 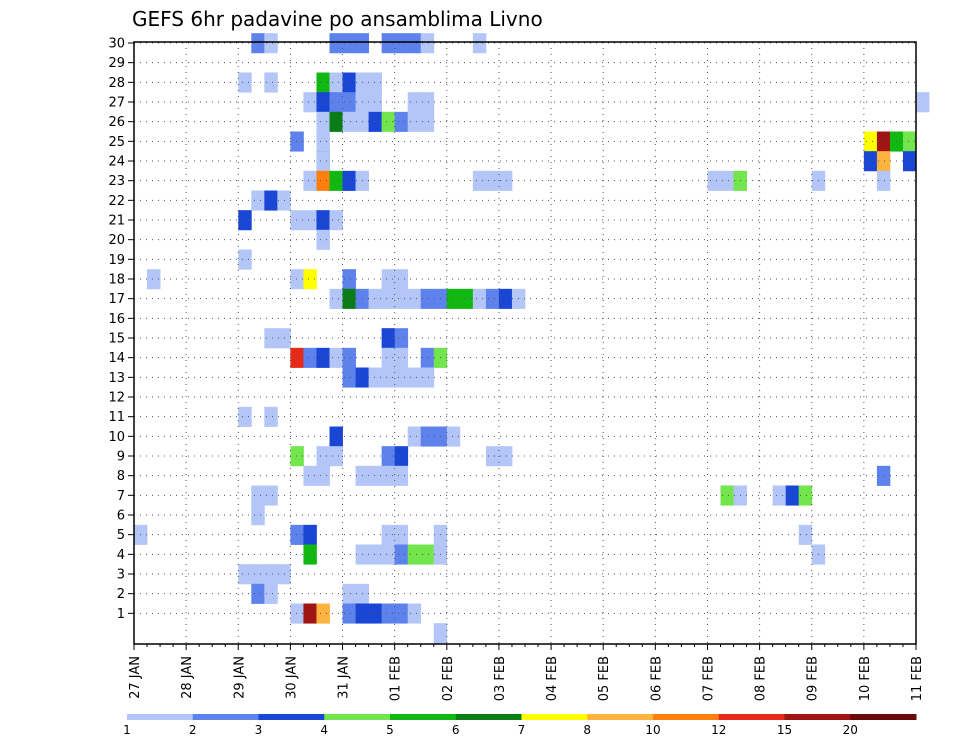 I want to click on colorbar-label: 4, so click(x=324, y=730).